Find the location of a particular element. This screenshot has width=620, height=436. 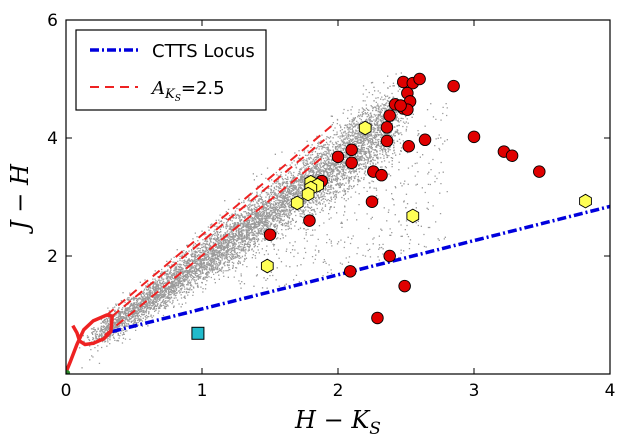

legend-frame is located at coordinates (171, 70).